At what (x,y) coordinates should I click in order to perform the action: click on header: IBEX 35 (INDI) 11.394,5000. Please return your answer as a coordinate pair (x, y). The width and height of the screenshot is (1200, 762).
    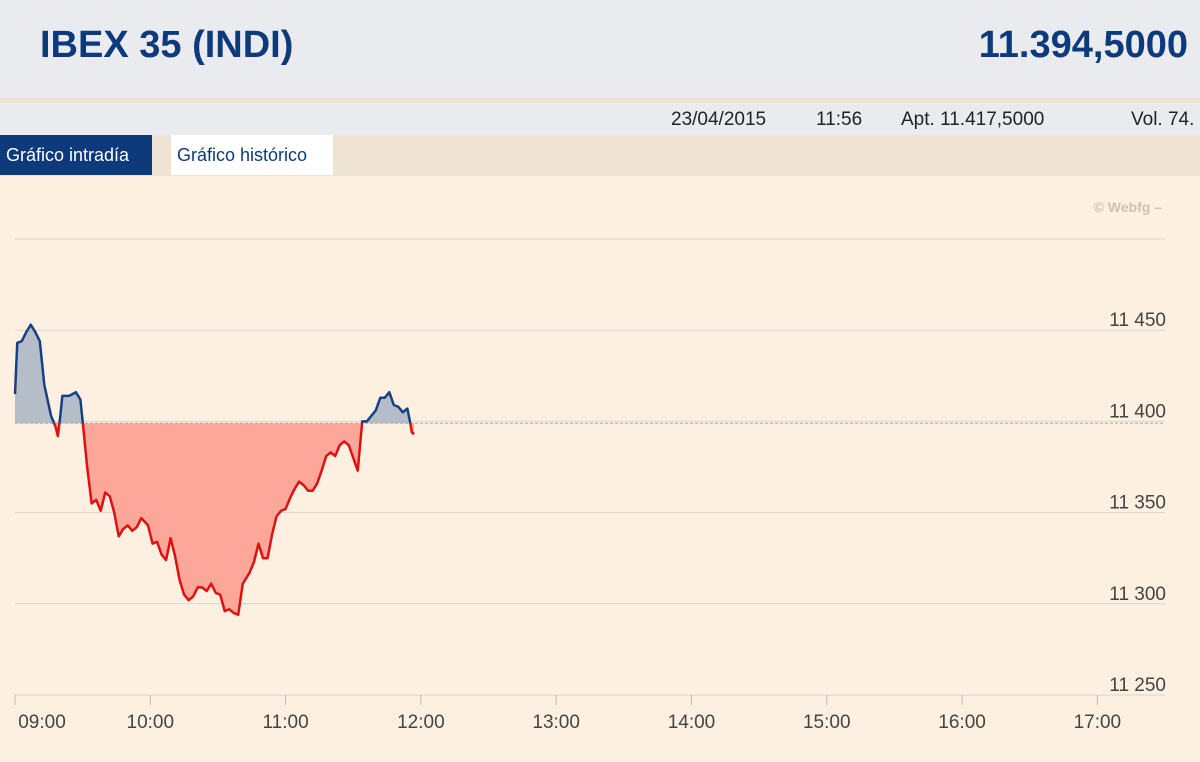
    Looking at the image, I should click on (600, 49).